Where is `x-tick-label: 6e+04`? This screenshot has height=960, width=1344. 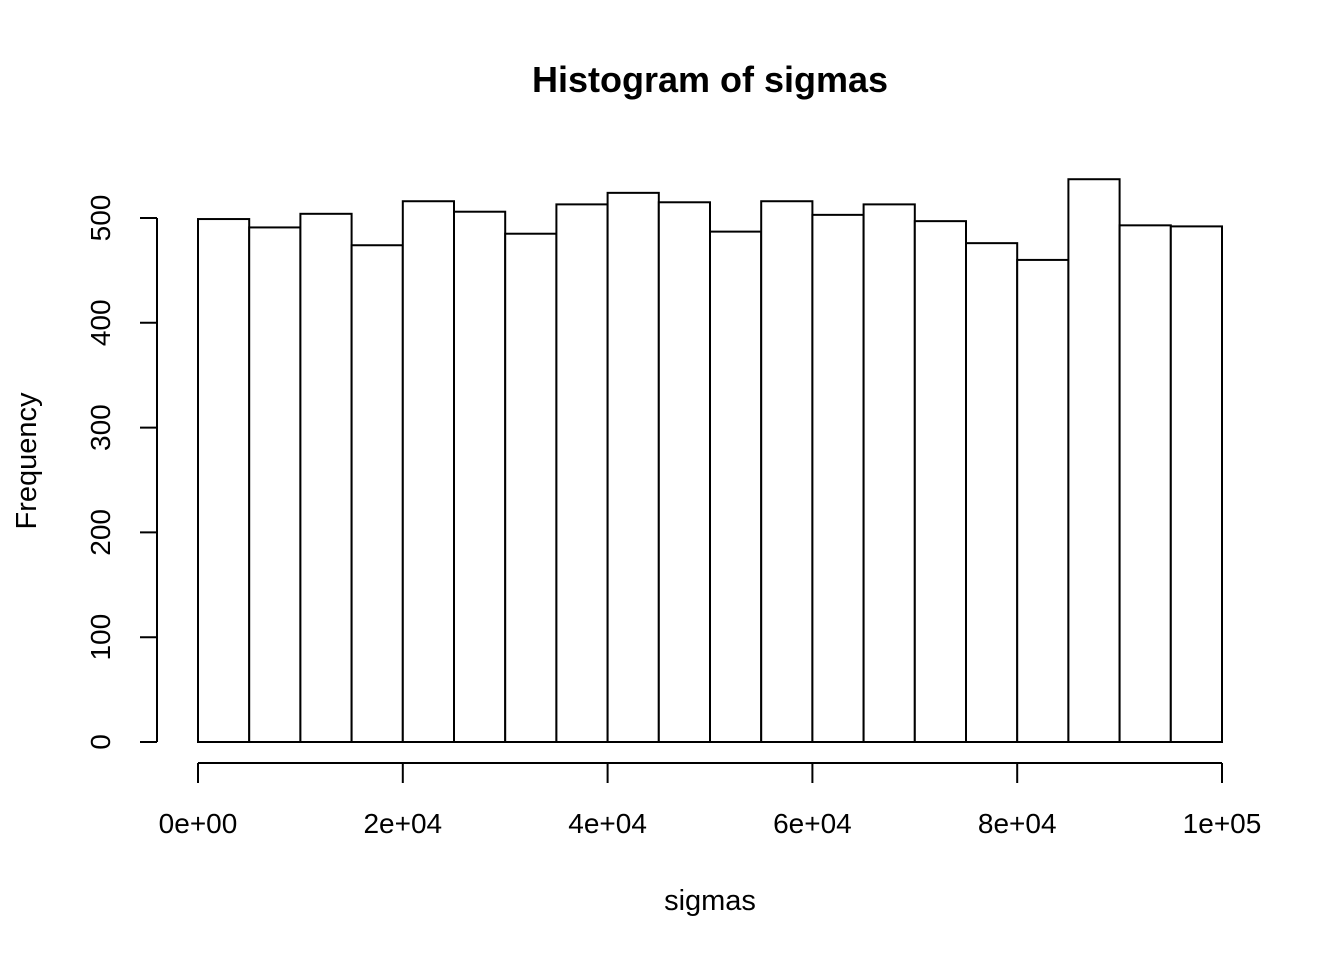 x-tick-label: 6e+04 is located at coordinates (812, 823).